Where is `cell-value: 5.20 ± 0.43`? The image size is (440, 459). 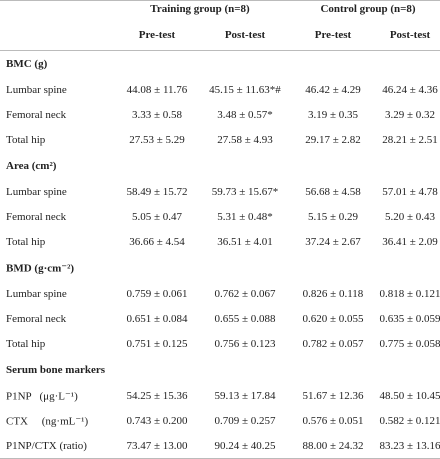
cell-value: 5.20 ± 0.43 is located at coordinates (410, 217).